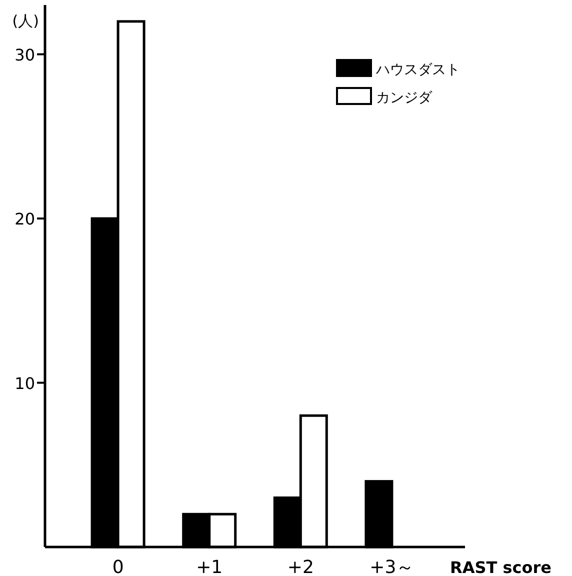 The image size is (572, 576). What do you see at coordinates (300, 566) in the screenshot?
I see `x-tick-label: +2` at bounding box center [300, 566].